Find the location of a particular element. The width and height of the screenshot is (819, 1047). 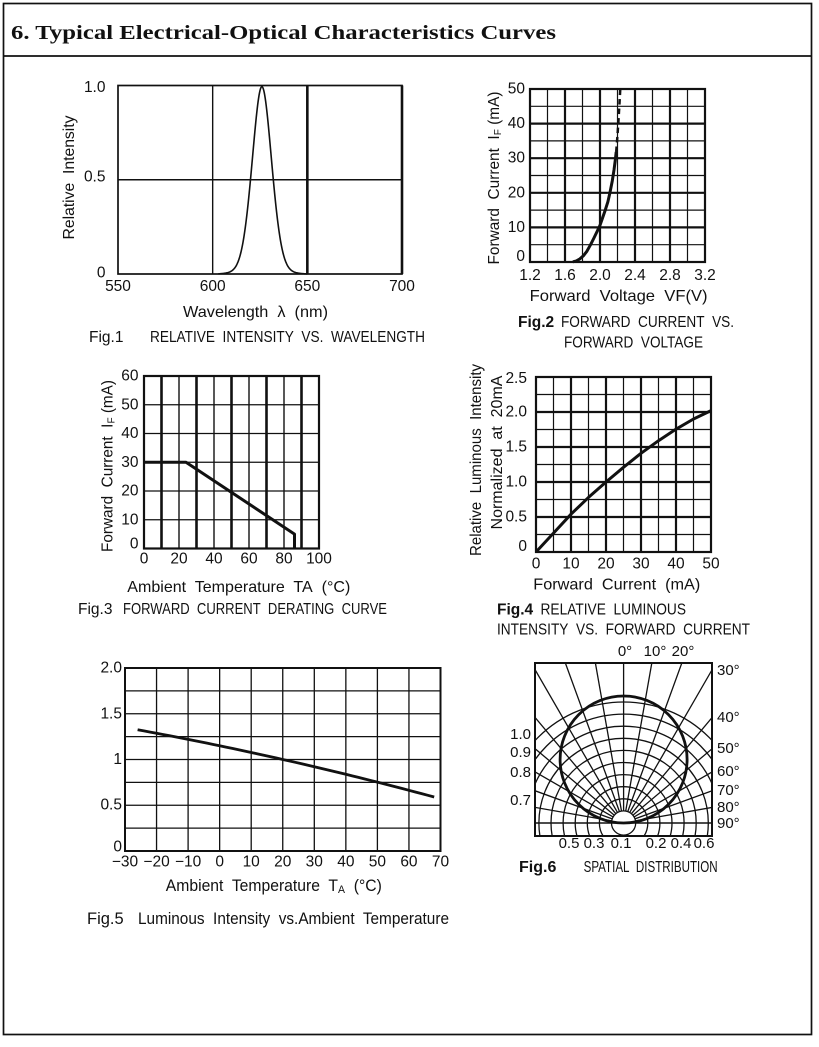

svg-text: RELATIVE LUMINOUS is located at coordinates (614, 610).